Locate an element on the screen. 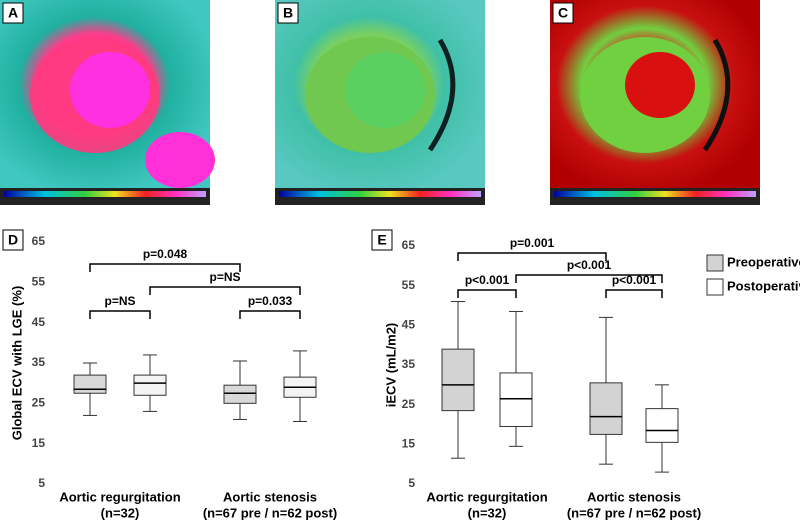 The image size is (800, 526). annotation: p=0.048 is located at coordinates (165, 254).